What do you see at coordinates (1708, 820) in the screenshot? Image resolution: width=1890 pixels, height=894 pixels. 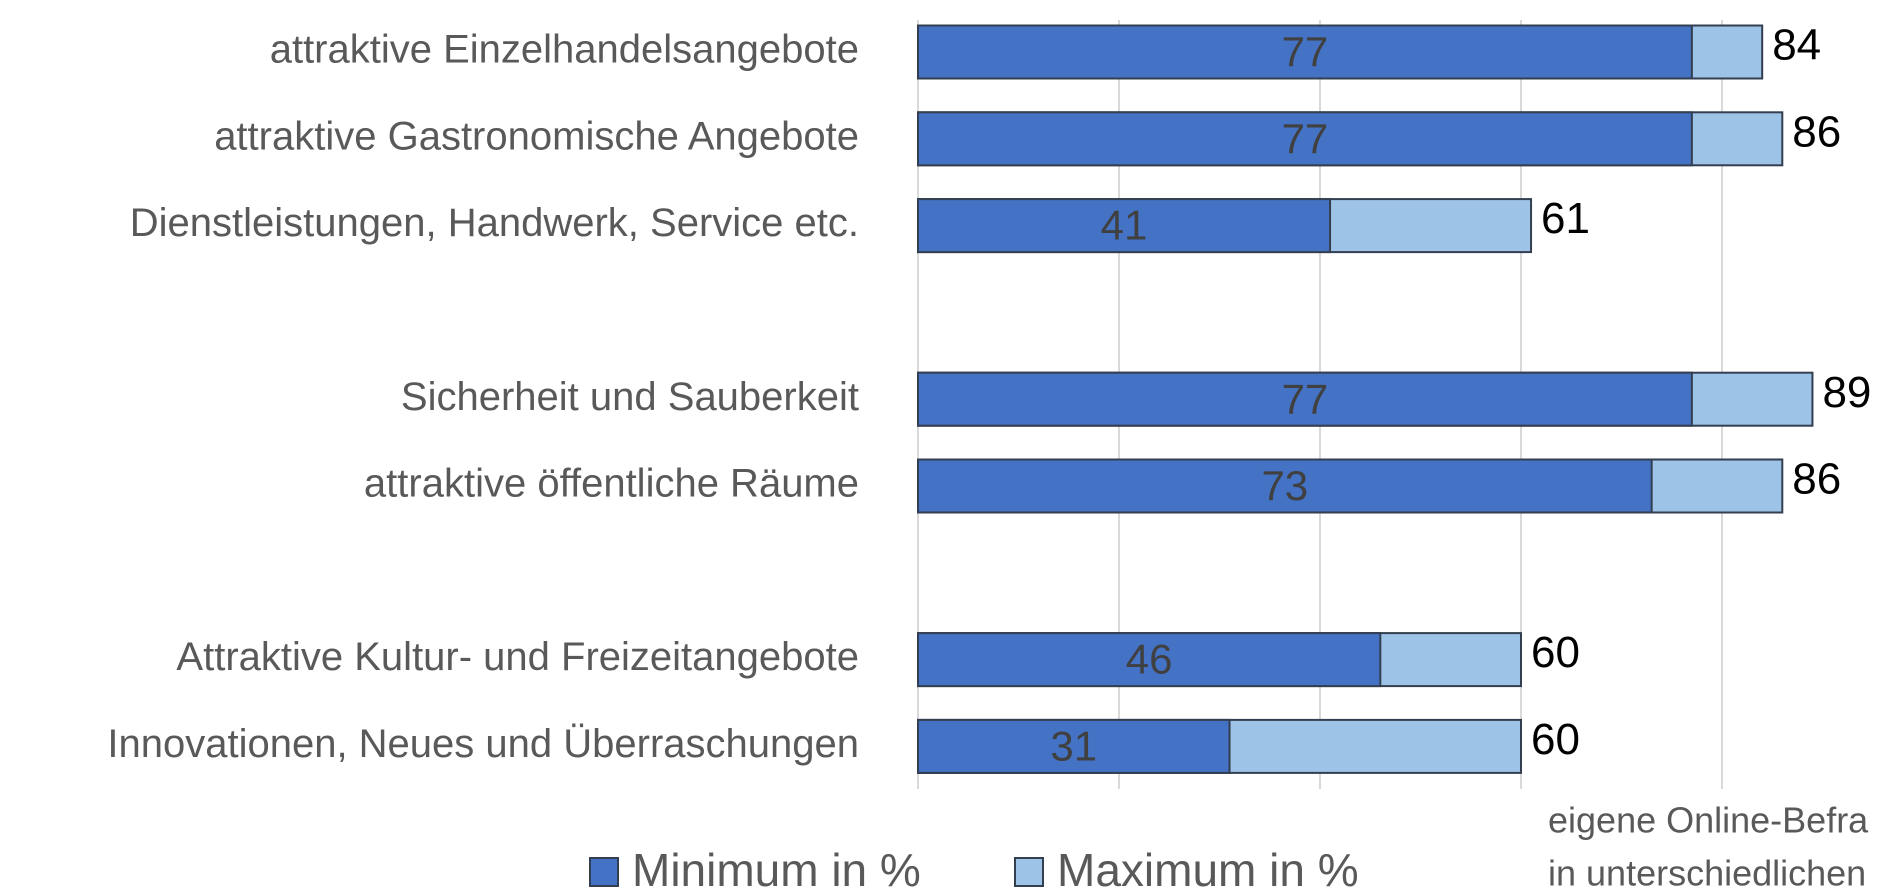 I see `note: eigene Online-Befra` at bounding box center [1708, 820].